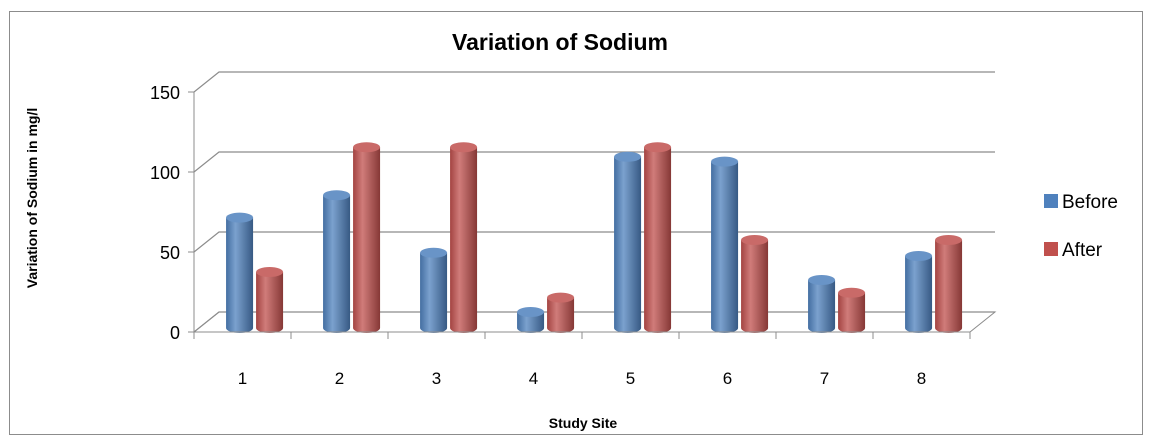  What do you see at coordinates (165, 173) in the screenshot?
I see `y-tick-label: 100` at bounding box center [165, 173].